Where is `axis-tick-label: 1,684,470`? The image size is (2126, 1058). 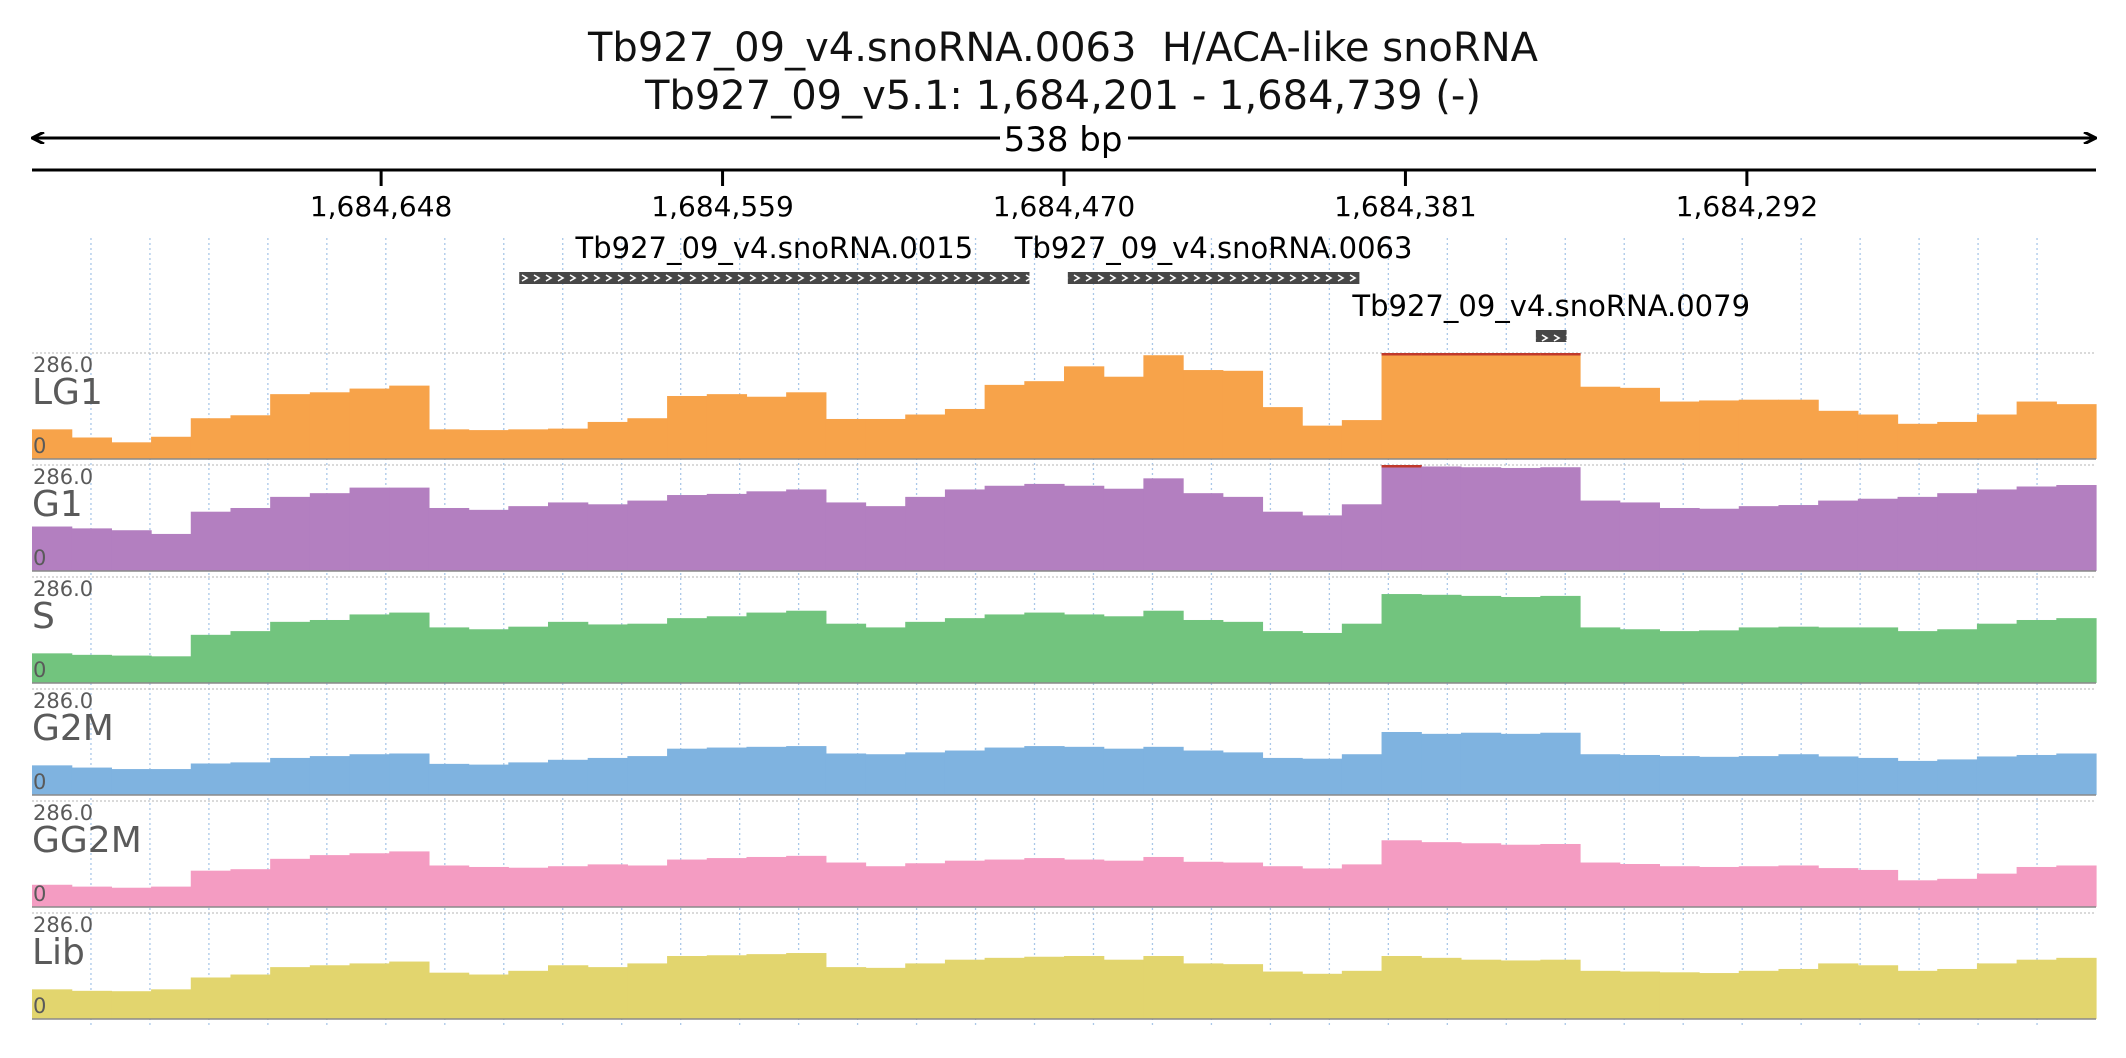 axis-tick-label: 1,684,470 is located at coordinates (1064, 206).